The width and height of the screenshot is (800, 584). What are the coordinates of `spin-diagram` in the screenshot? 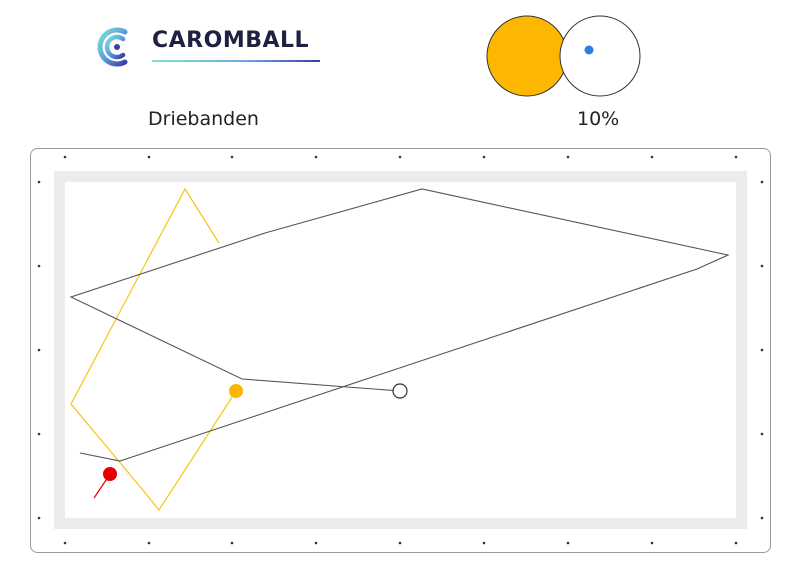 It's located at (563, 56).